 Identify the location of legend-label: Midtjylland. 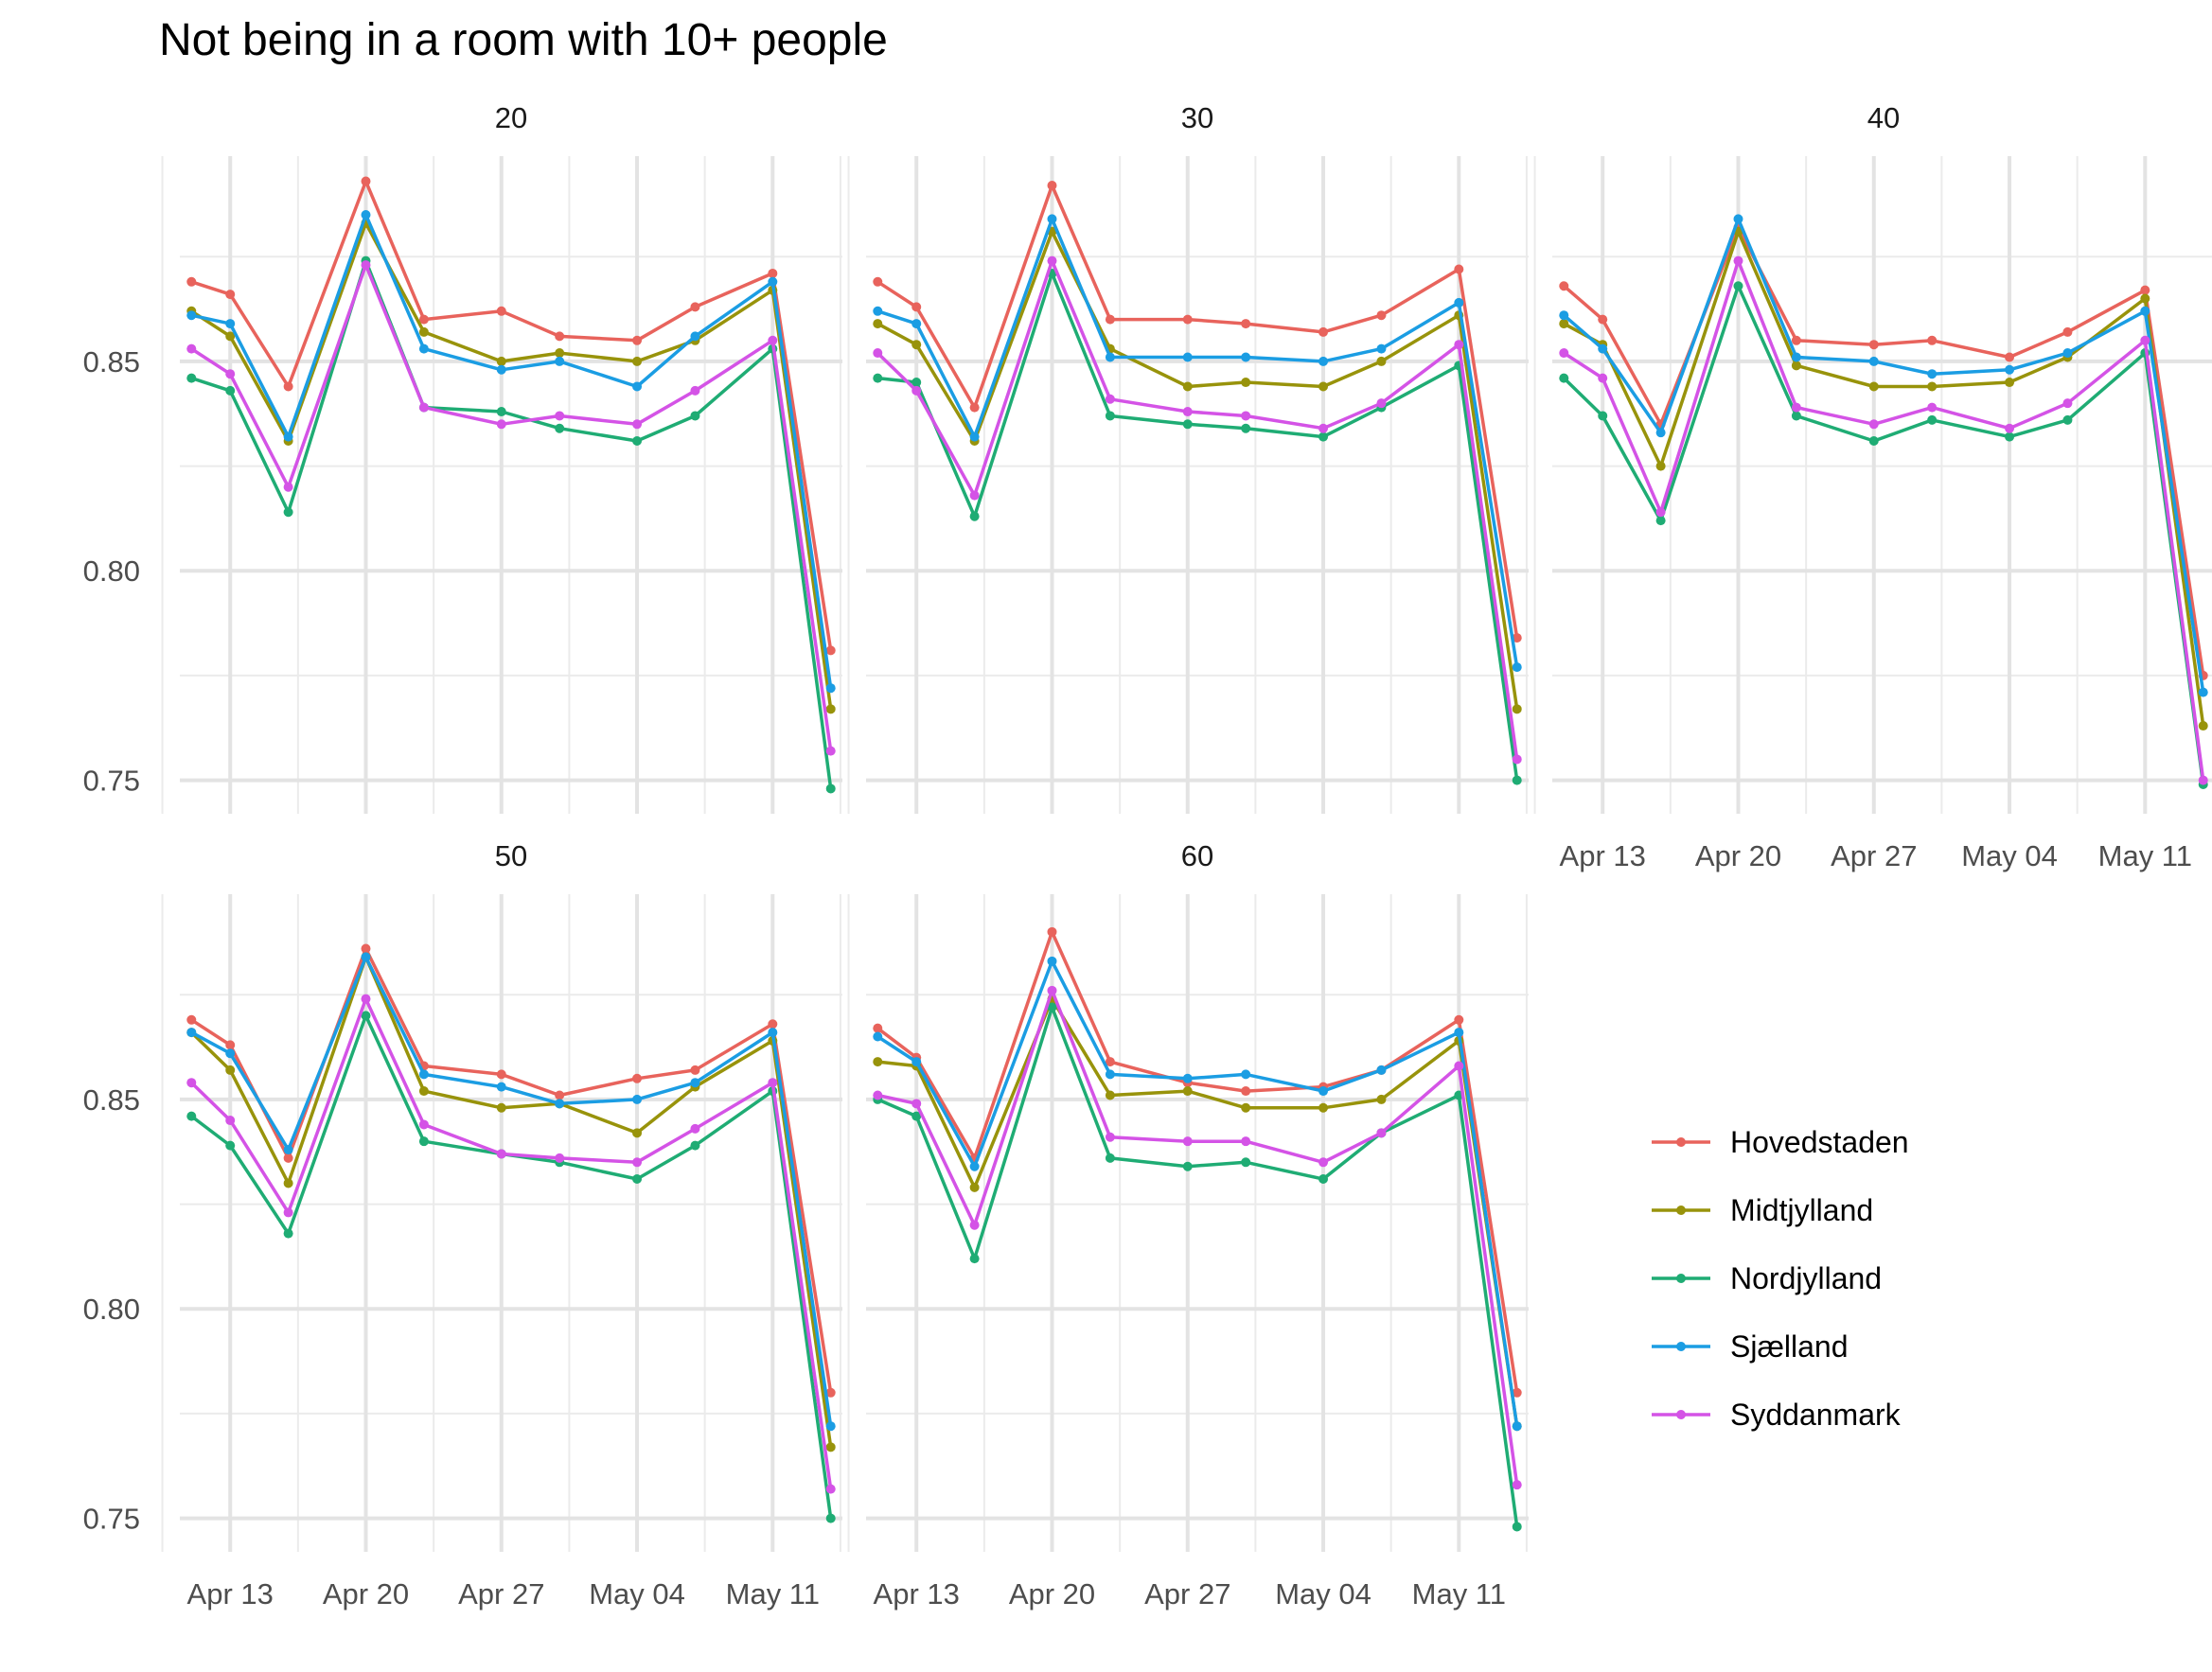
(1802, 1210).